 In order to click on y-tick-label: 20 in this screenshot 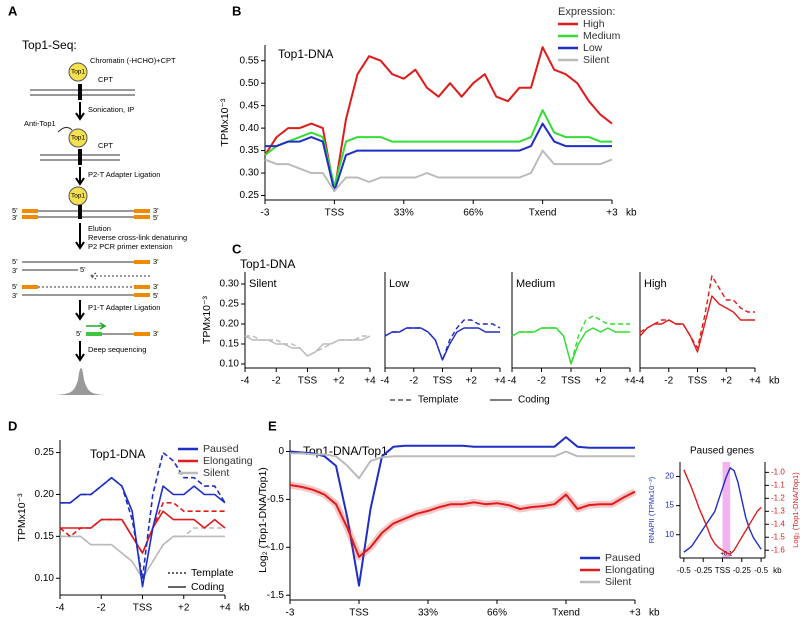, I will do `click(669, 476)`.